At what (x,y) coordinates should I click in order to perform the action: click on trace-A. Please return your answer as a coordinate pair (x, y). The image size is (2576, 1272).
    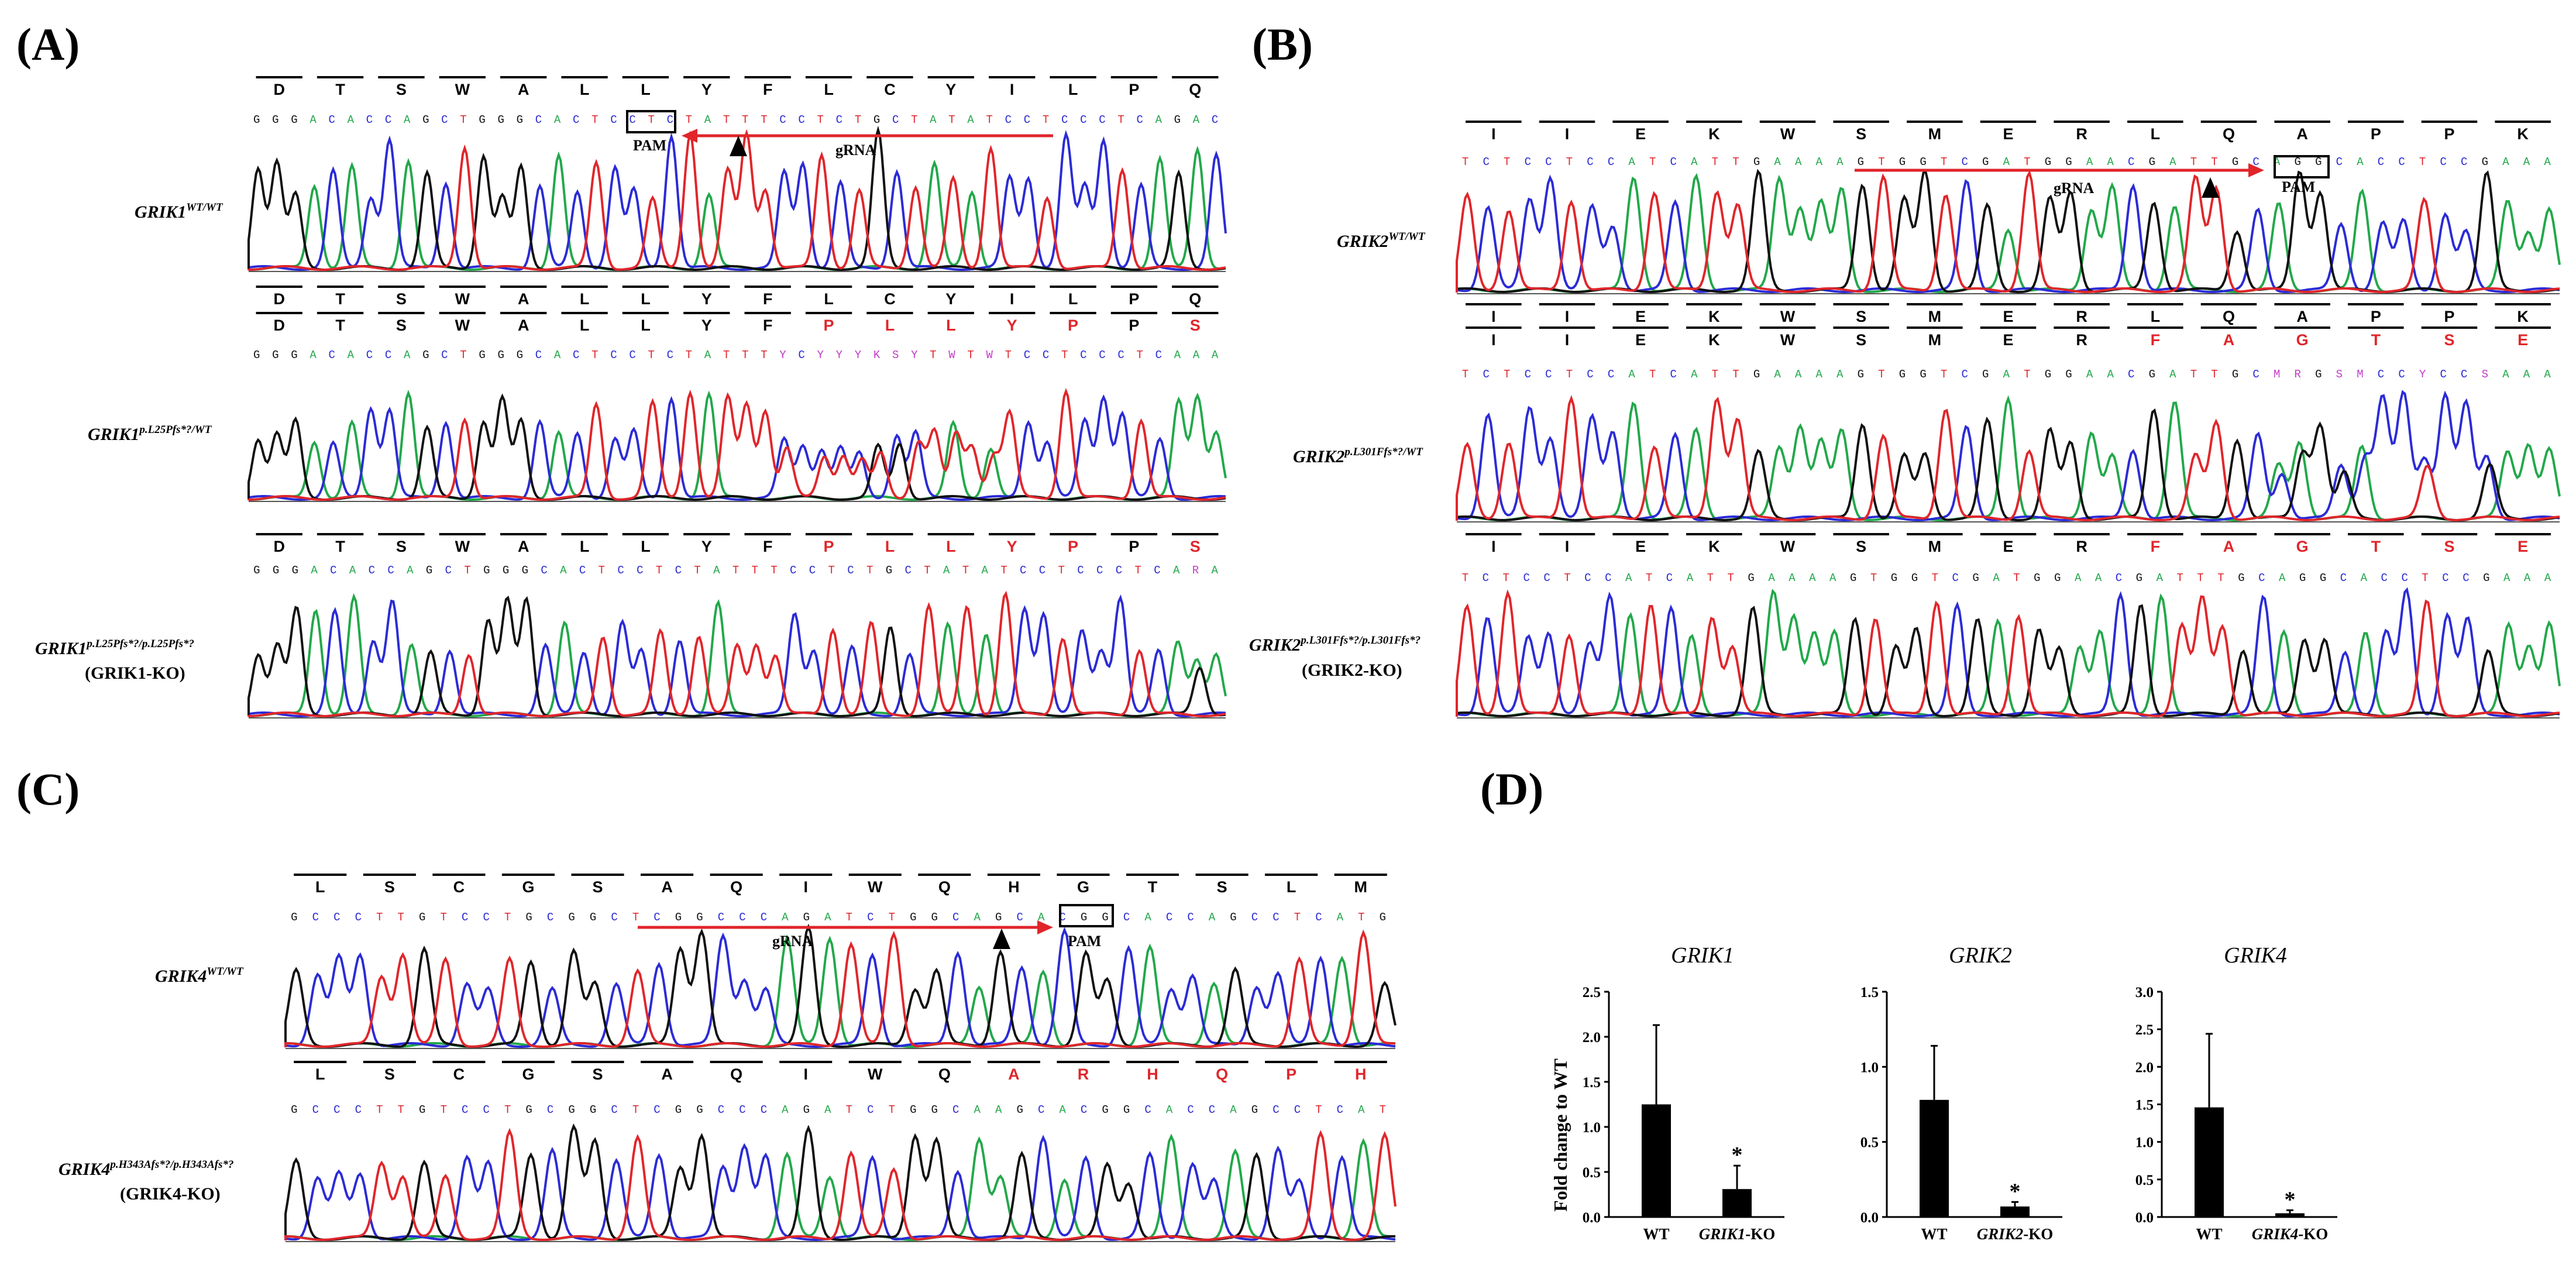
    Looking at the image, I should click on (840, 1187).